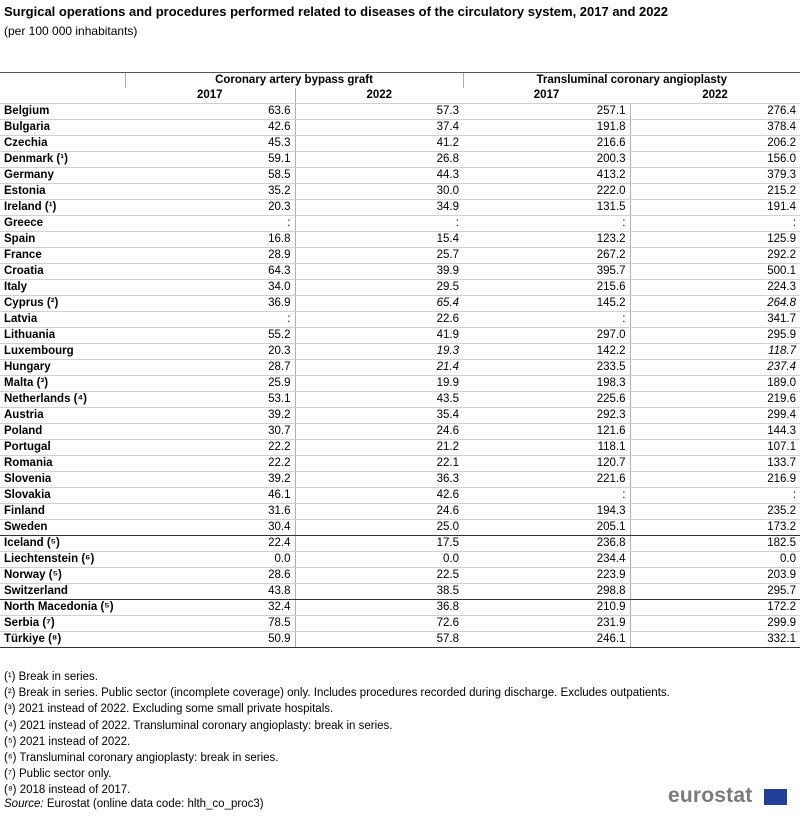 The height and width of the screenshot is (816, 800). I want to click on cell: 173.2, so click(714, 527).